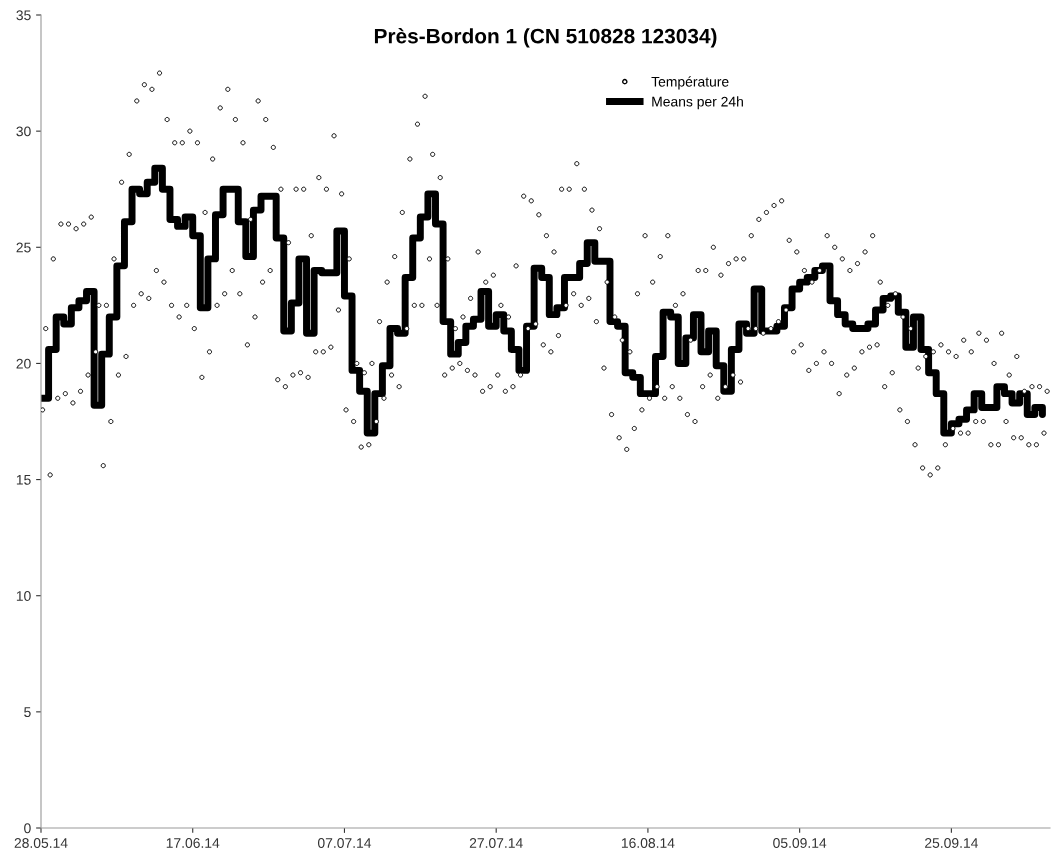  What do you see at coordinates (41, 843) in the screenshot?
I see `x-tick-label: 28.05.14` at bounding box center [41, 843].